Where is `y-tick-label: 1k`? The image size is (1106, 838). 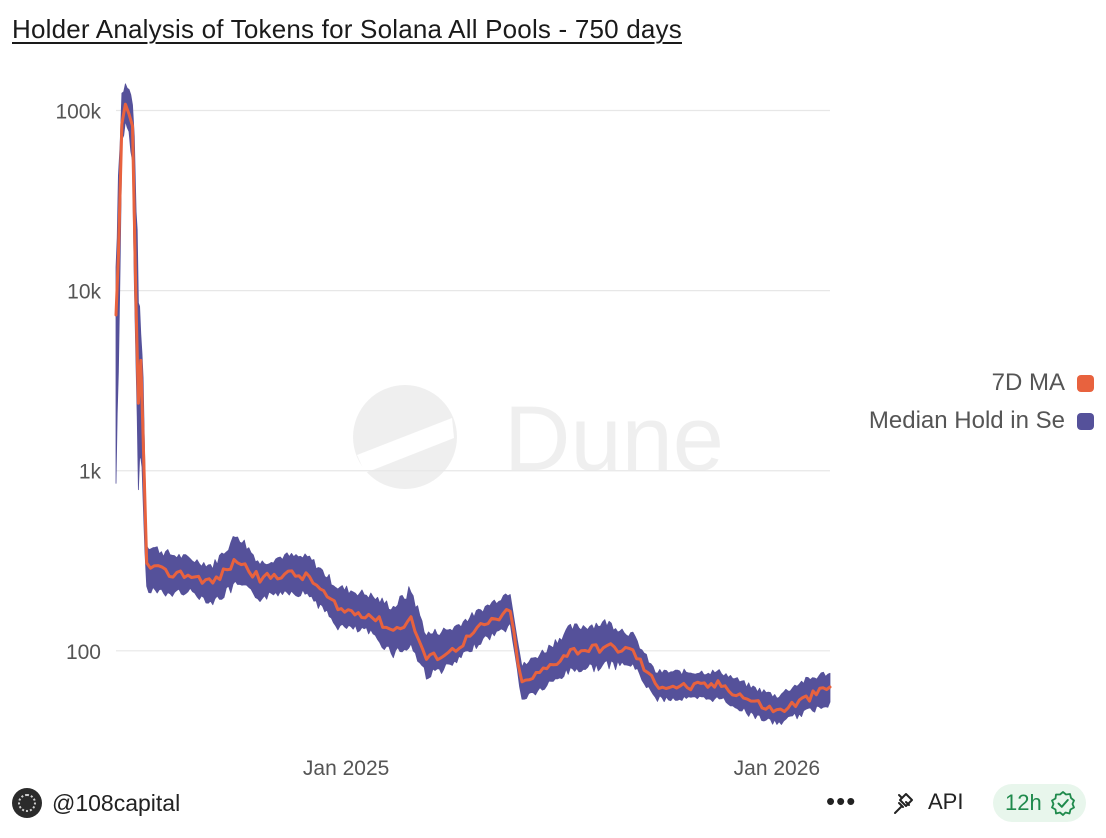
y-tick-label: 1k is located at coordinates (90, 472).